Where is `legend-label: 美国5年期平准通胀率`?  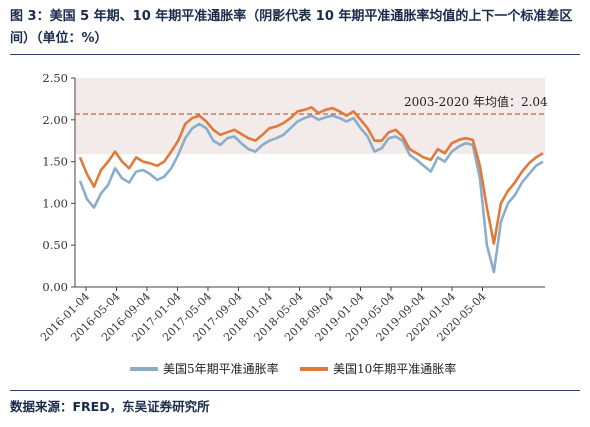 legend-label: 美国5年期平准通胀率 is located at coordinates (221, 368).